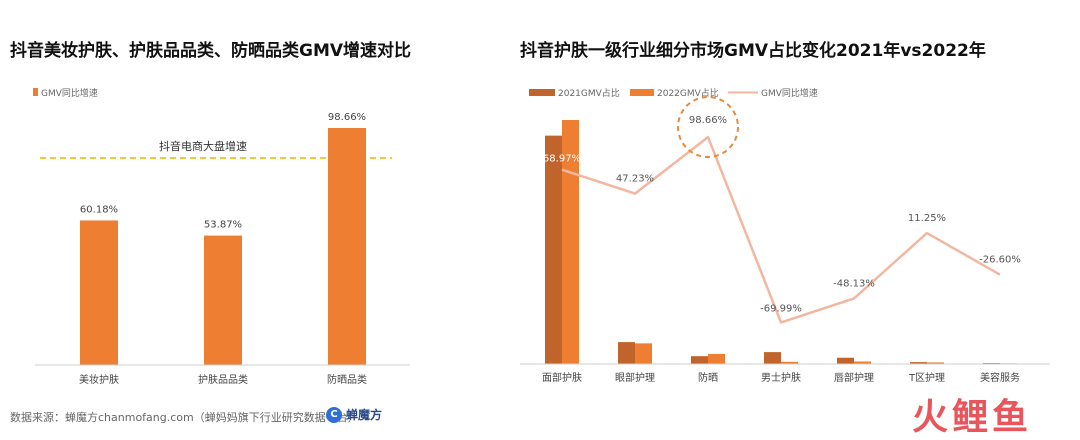  Describe the element at coordinates (69, 93) in the screenshot. I see `legend-label-gmv-growth: GMV同比增速` at that location.